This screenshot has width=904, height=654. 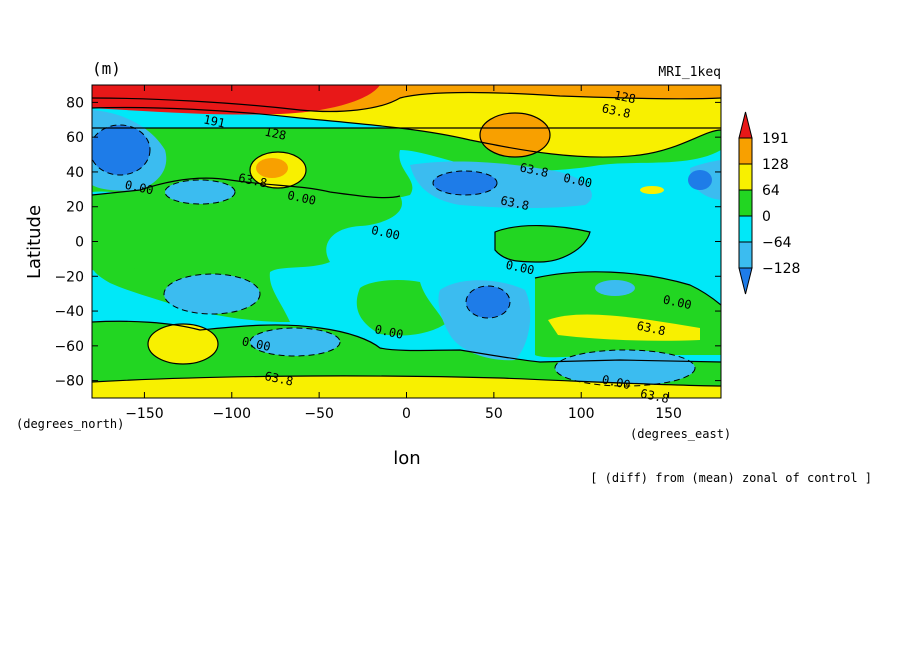 What do you see at coordinates (406, 458) in the screenshot?
I see `x-axis-title: lon` at bounding box center [406, 458].